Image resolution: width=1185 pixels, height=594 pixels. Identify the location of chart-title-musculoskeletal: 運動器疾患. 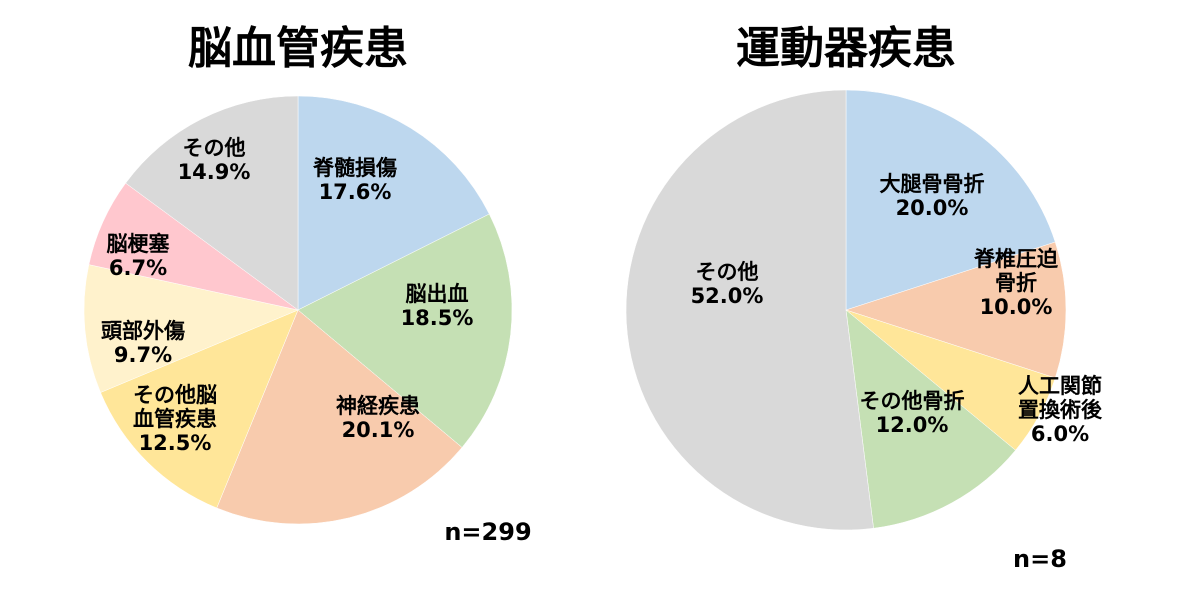
(846, 48).